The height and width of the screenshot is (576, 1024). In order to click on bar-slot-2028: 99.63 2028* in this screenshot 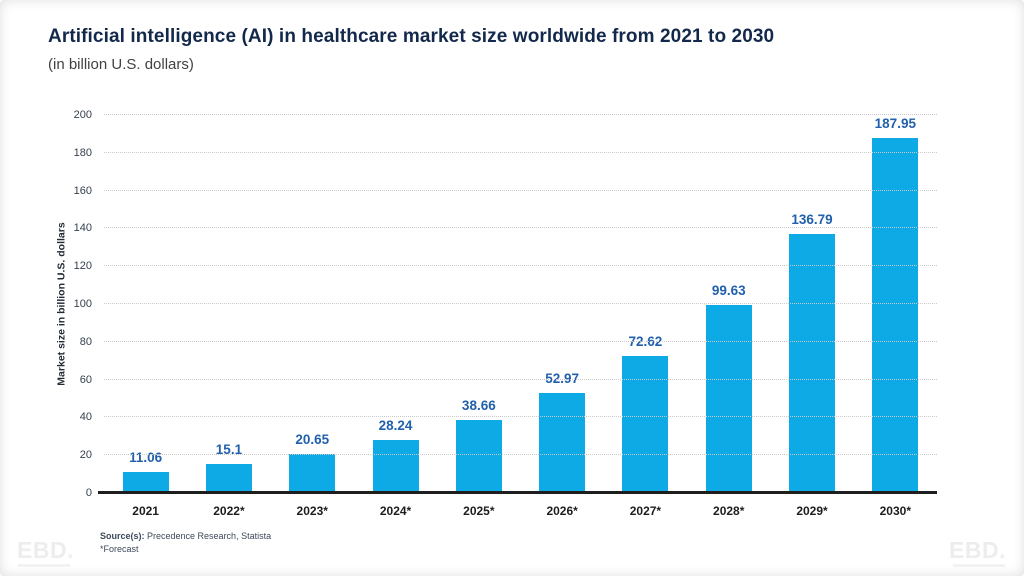, I will do `click(728, 316)`.